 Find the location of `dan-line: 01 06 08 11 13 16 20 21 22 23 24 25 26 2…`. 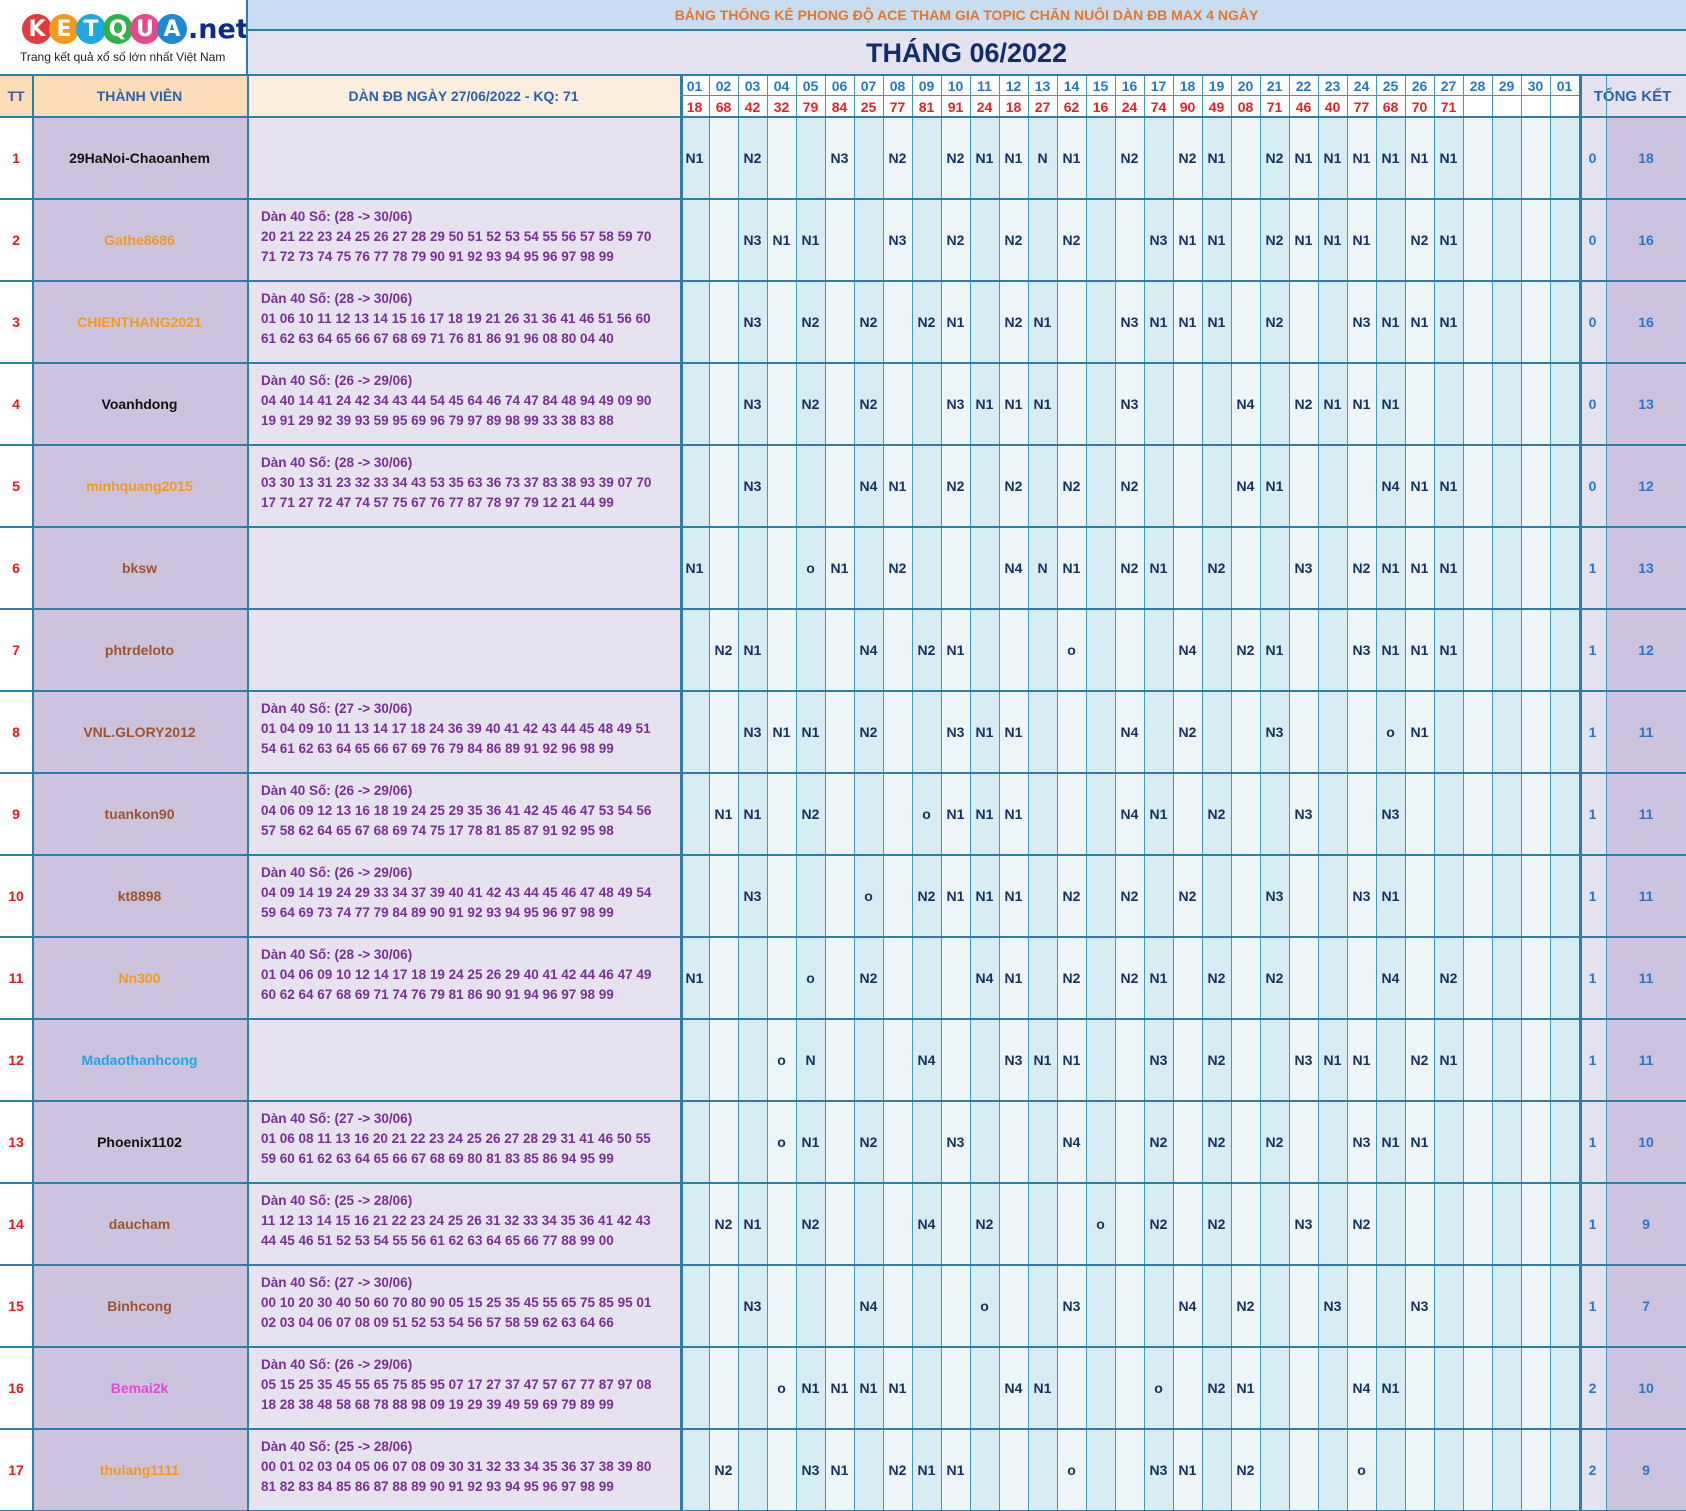

dan-line: 01 06 08 11 13 16 20 21 22 23 24 25 26 2… is located at coordinates (456, 1138).